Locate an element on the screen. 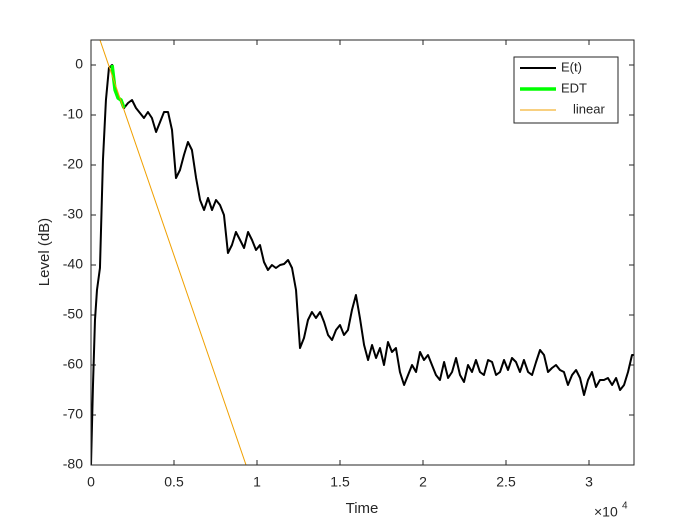 This screenshot has width=699, height=528. x-tick-label: 2 is located at coordinates (423, 482).